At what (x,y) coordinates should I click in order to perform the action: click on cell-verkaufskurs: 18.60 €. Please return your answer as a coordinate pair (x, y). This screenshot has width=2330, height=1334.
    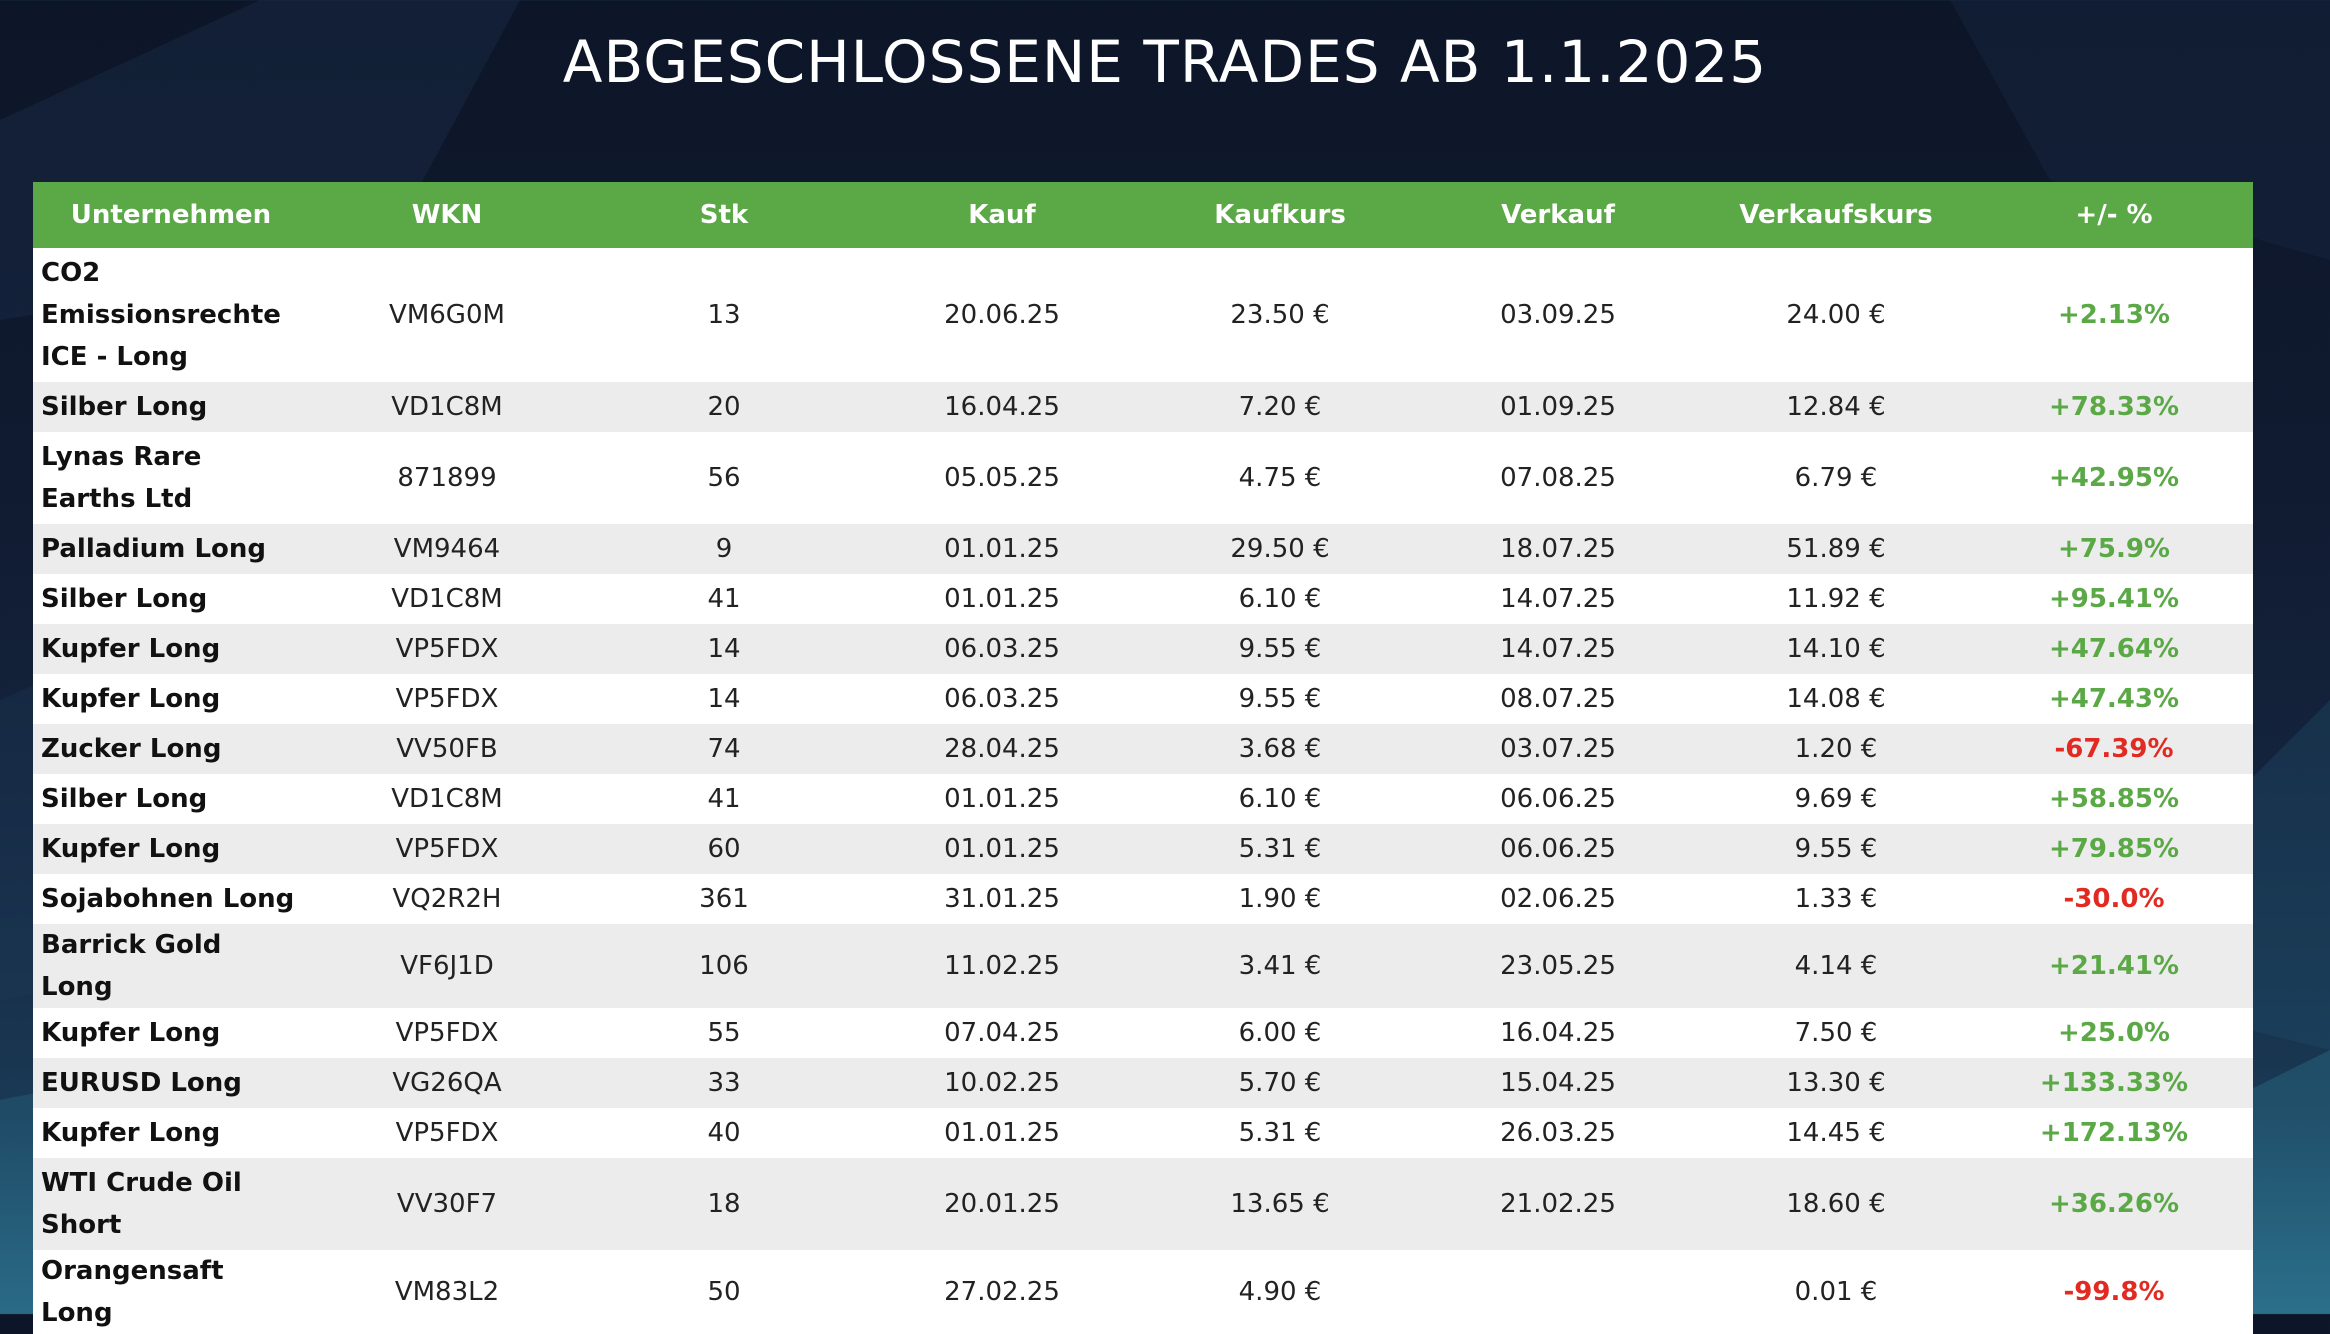
    Looking at the image, I should click on (1836, 1204).